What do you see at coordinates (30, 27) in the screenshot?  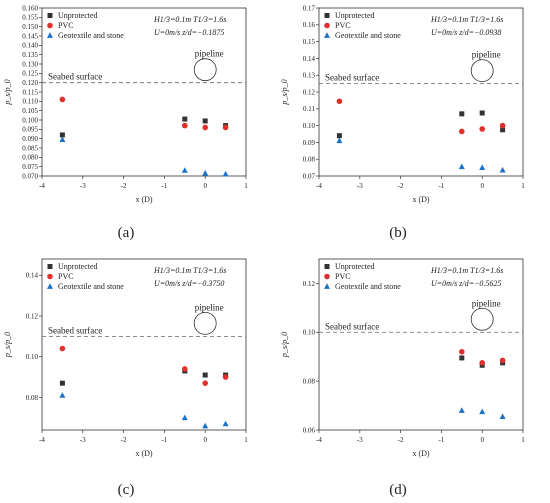 I see `y-tick-label: 0.150` at bounding box center [30, 27].